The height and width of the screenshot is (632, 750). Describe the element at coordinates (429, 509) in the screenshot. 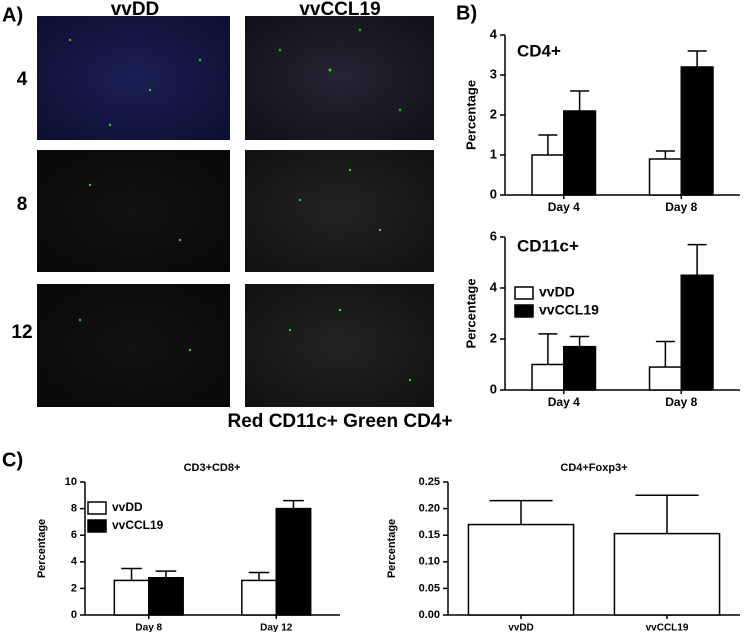

I see `y-tick-label: 0.20` at that location.